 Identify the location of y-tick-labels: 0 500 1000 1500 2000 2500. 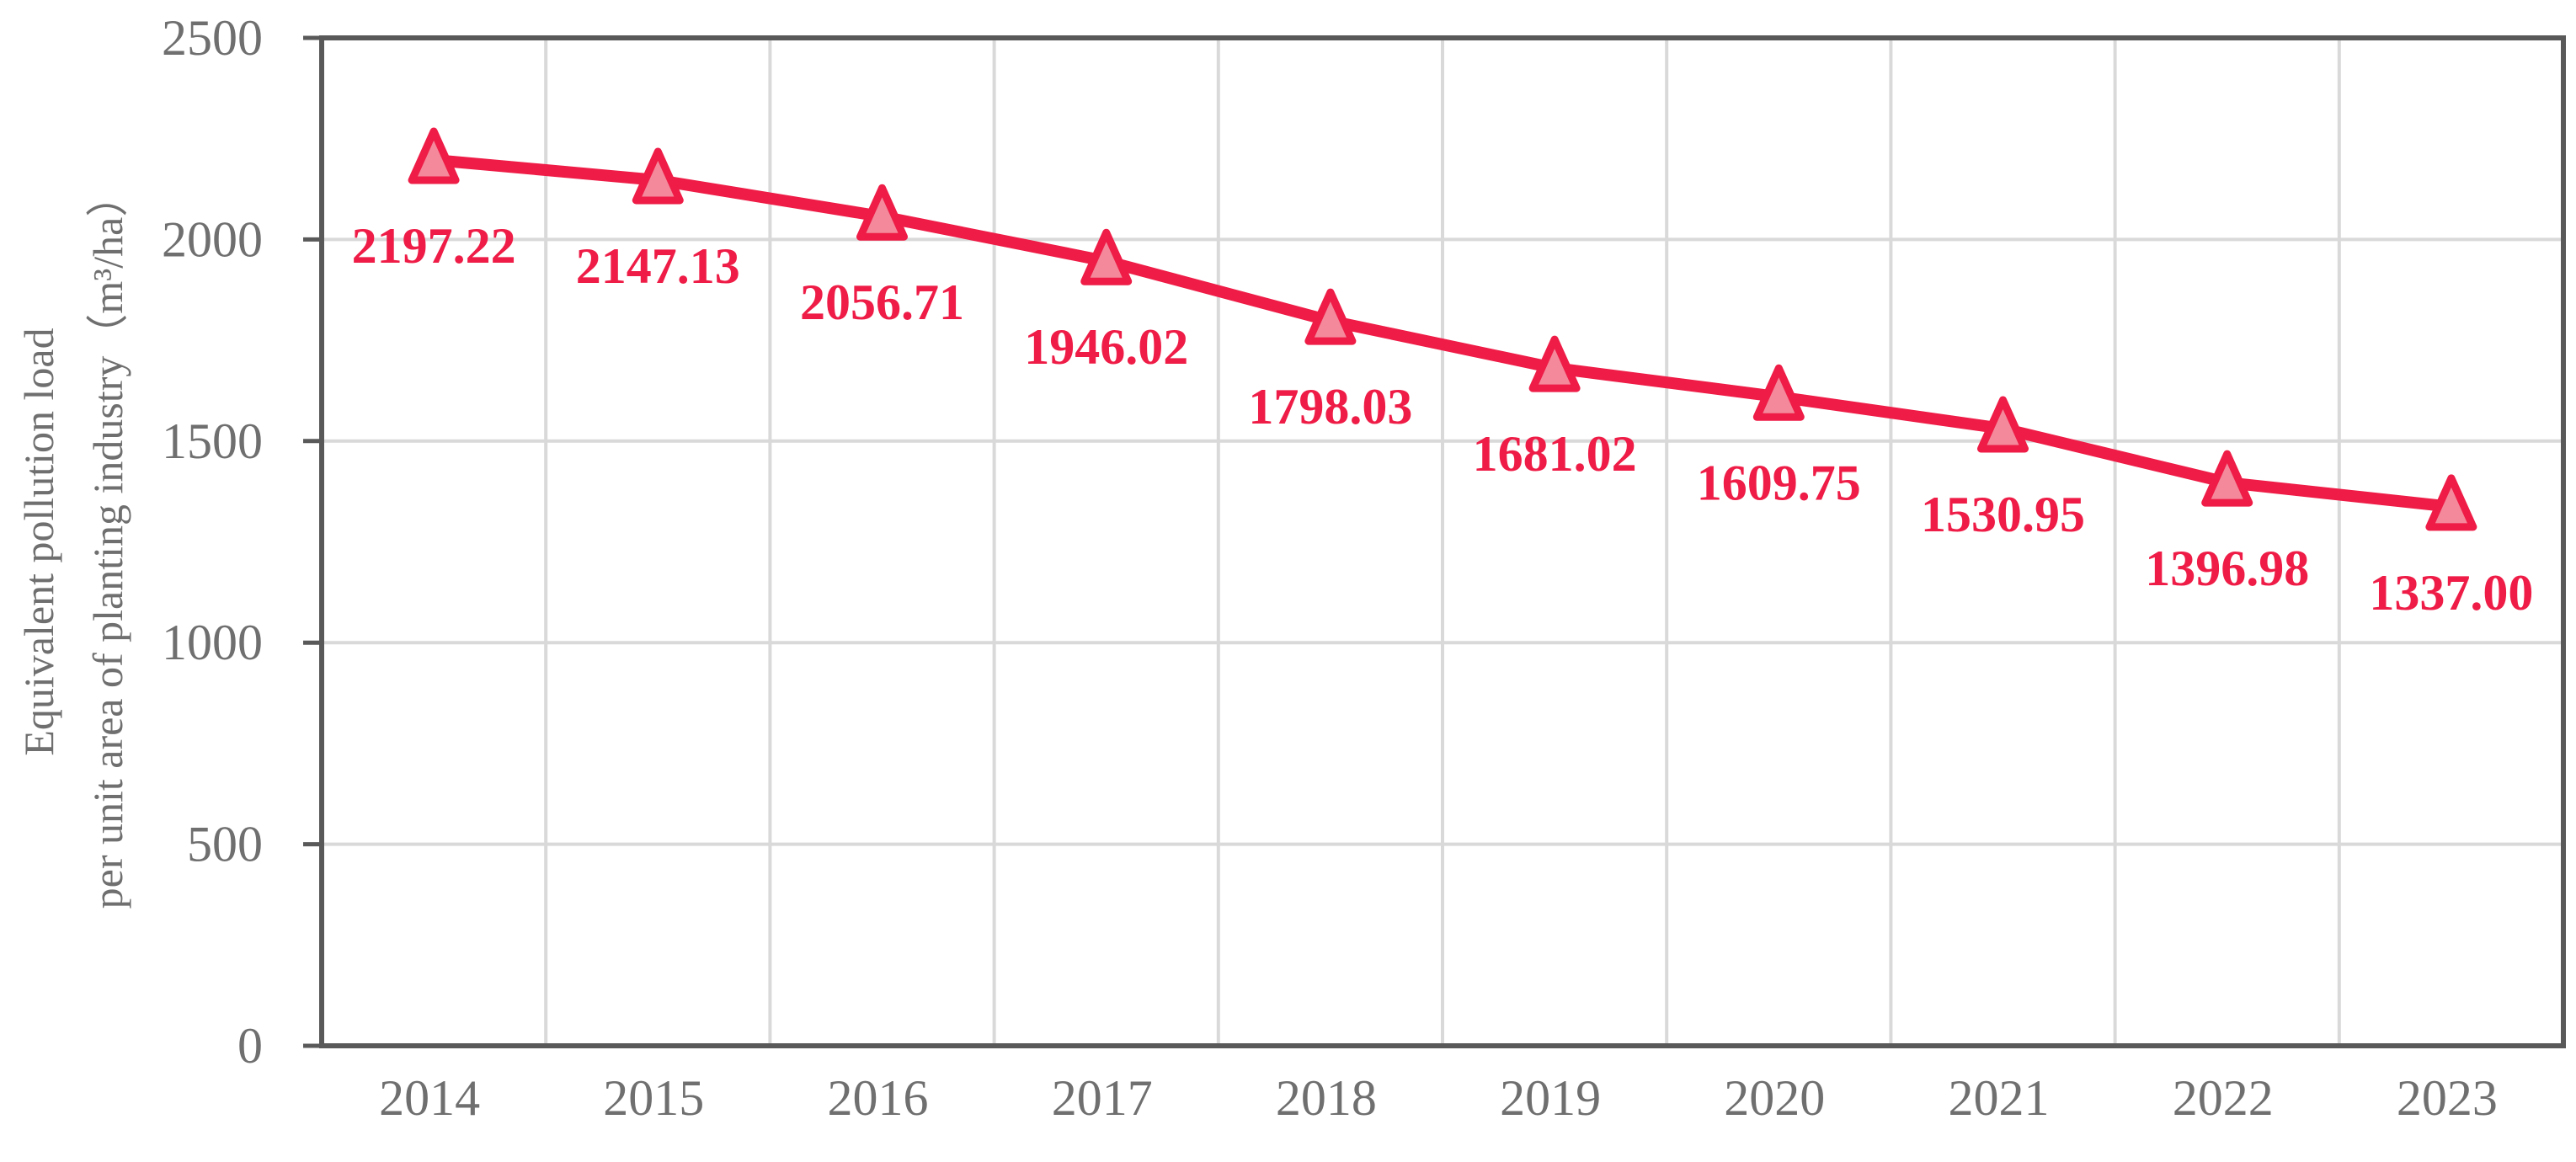
(212, 542).